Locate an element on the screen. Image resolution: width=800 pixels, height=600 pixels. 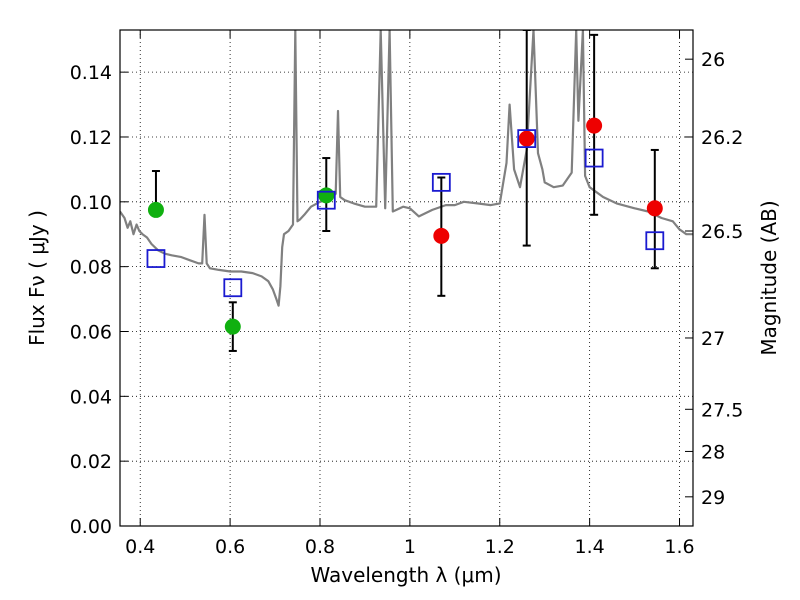
x-axis-title: Wavelength λ (μm) is located at coordinates (405, 575).